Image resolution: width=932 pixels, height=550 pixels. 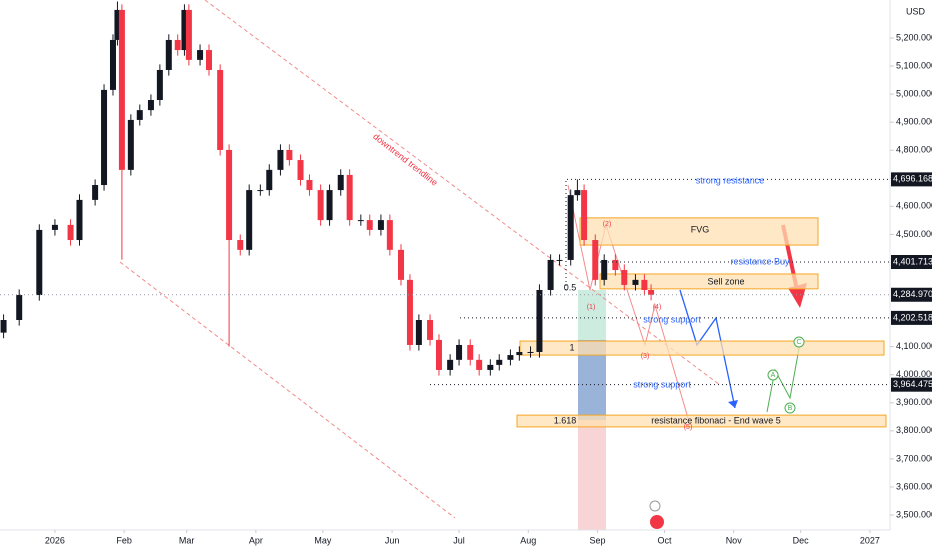 What do you see at coordinates (124, 540) in the screenshot?
I see `x-tick-label: Feb` at bounding box center [124, 540].